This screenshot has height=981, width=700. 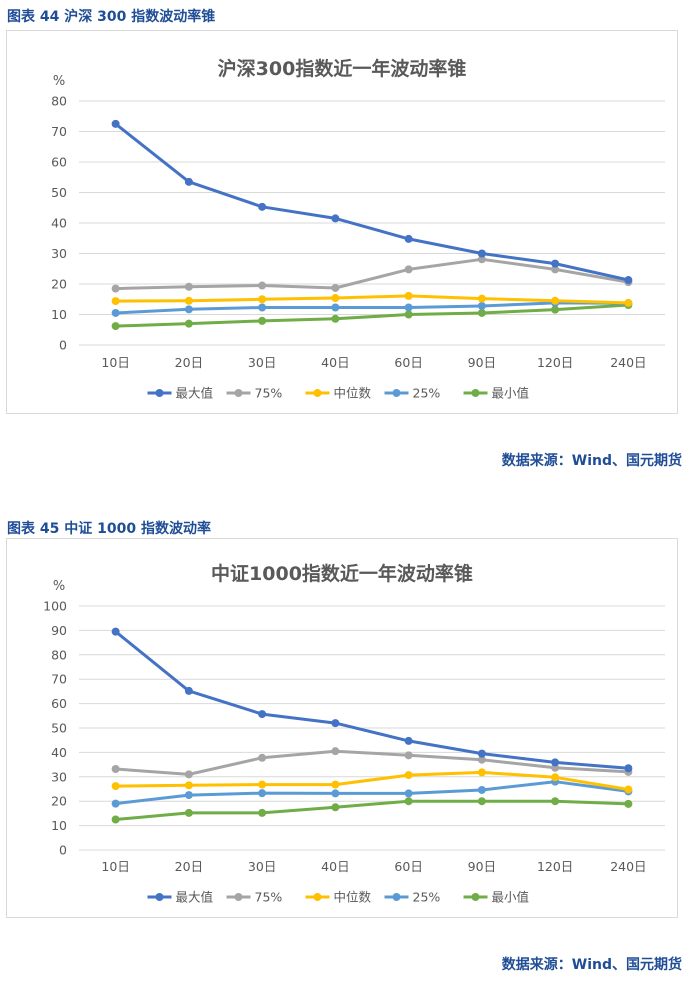 I want to click on legend-item: 最大值, so click(x=180, y=897).